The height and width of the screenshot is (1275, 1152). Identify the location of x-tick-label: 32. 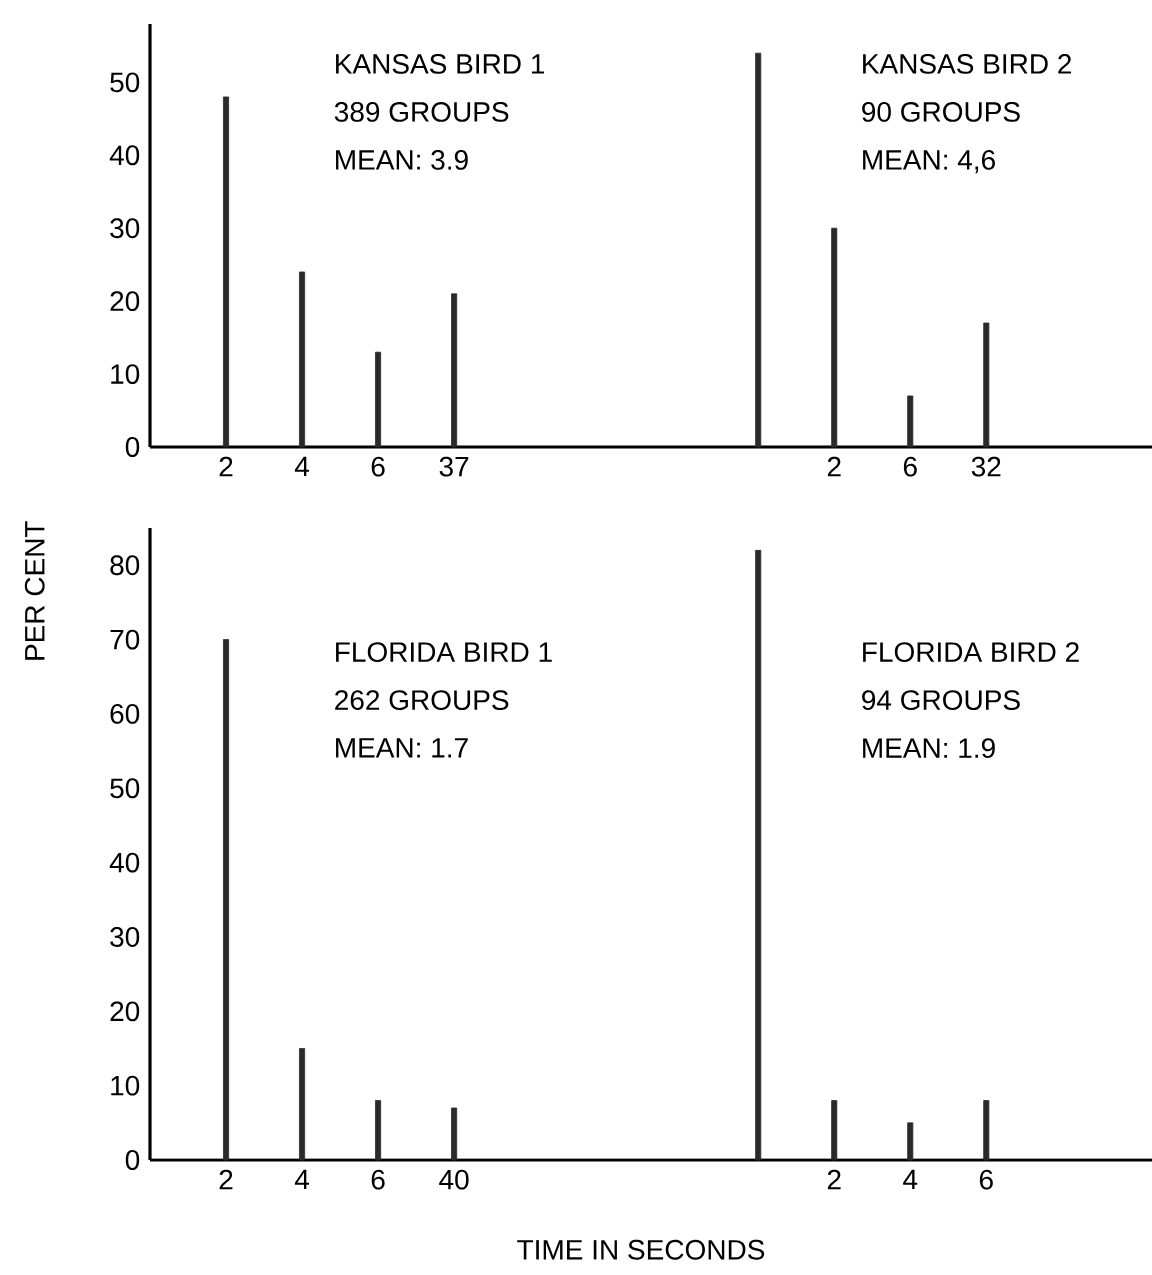
(986, 466).